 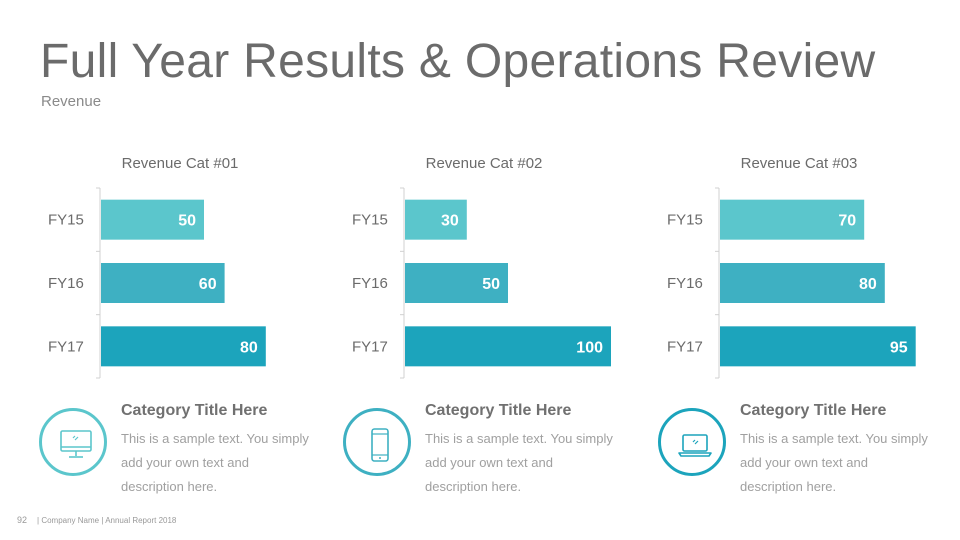 I want to click on footer: 92 | Company Name | Annual Report 2018, so click(x=96, y=520).